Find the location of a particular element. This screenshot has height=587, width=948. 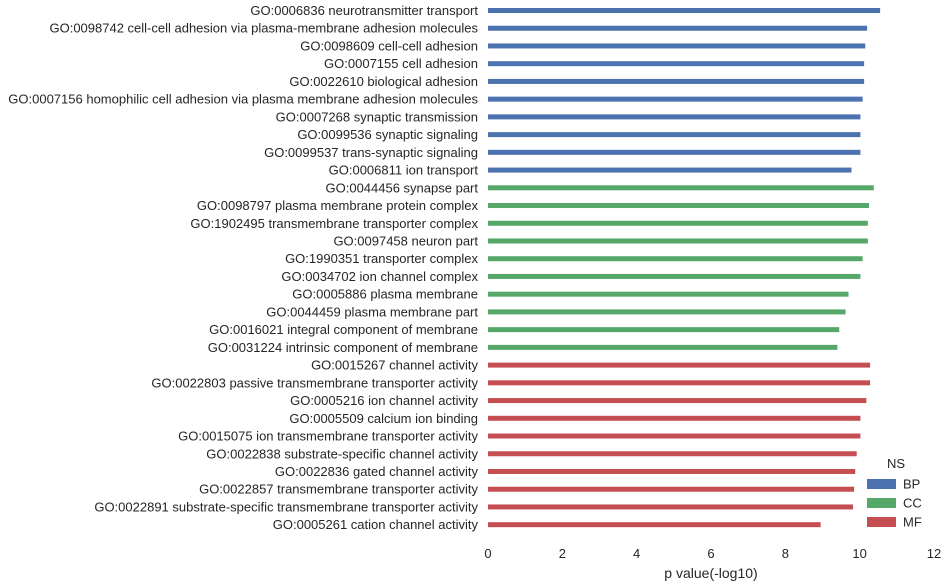

x-axis: 0 2 4 6 8 10 12 is located at coordinates (712, 553).